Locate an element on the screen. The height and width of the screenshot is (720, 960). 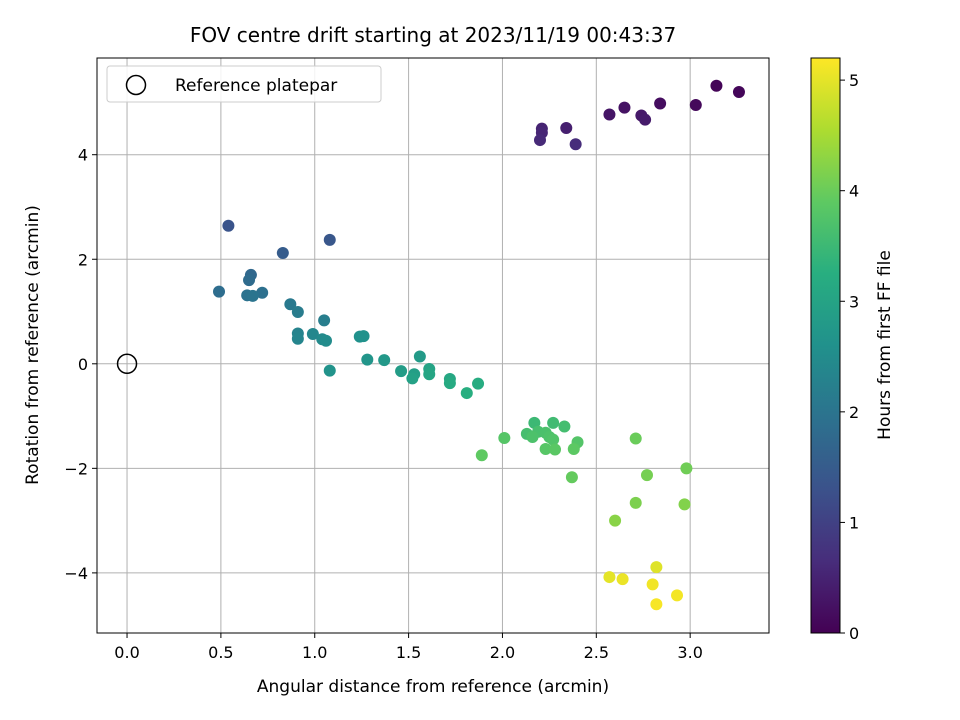
x-tick-label: 2.5 is located at coordinates (596, 652).